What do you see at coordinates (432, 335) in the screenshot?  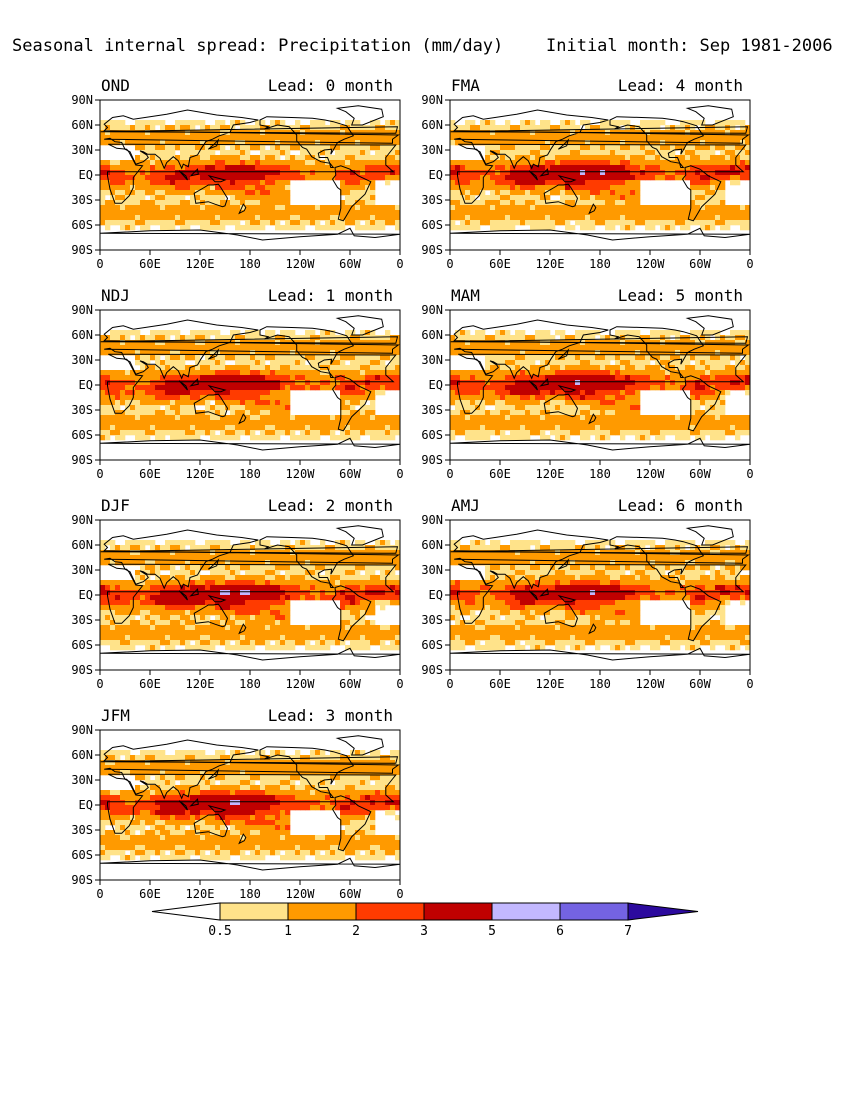 I see `lat-tick-label: 60N` at bounding box center [432, 335].